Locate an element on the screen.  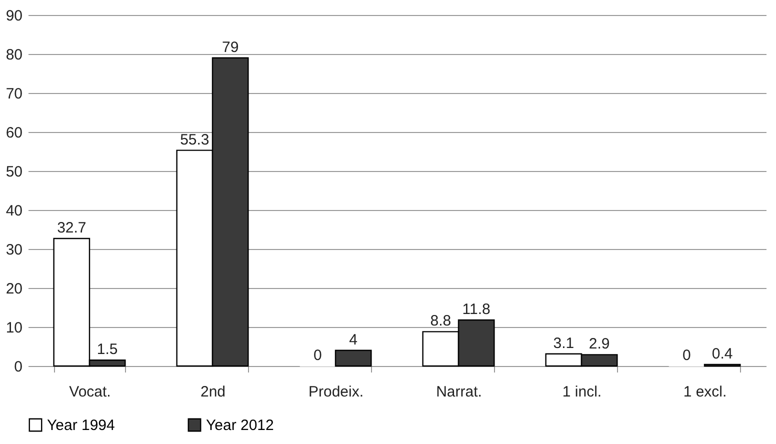
data-label: 55.3 is located at coordinates (195, 139).